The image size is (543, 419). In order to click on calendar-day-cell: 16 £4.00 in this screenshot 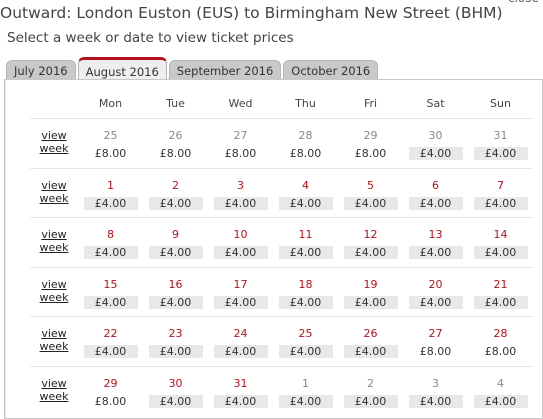, I will do `click(175, 291)`.